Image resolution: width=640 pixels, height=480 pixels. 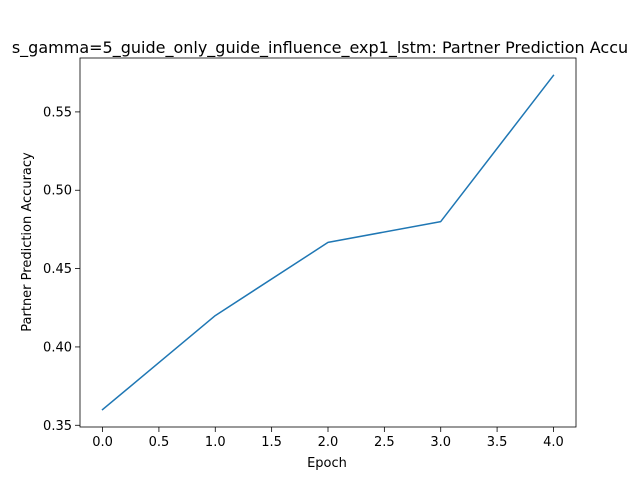 What do you see at coordinates (440, 442) in the screenshot?
I see `x-tick-label: 3.0` at bounding box center [440, 442].